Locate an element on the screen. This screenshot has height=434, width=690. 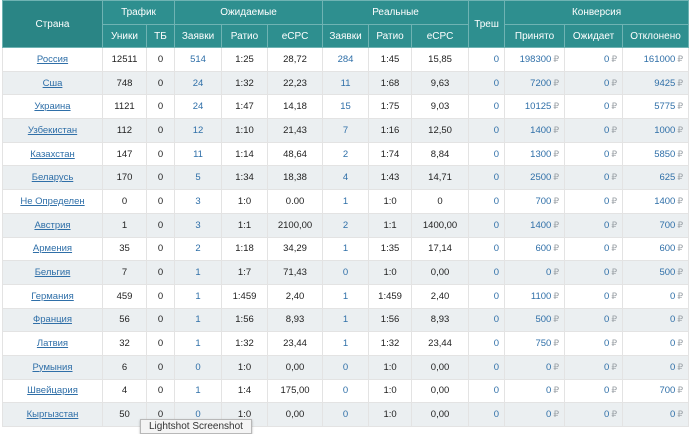
country-link: Кыргызстан is located at coordinates (52, 415).